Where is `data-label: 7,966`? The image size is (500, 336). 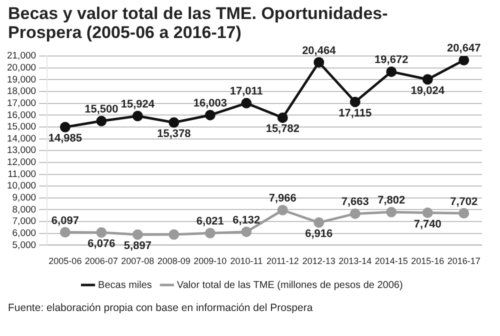 data-label: 7,966 is located at coordinates (282, 198).